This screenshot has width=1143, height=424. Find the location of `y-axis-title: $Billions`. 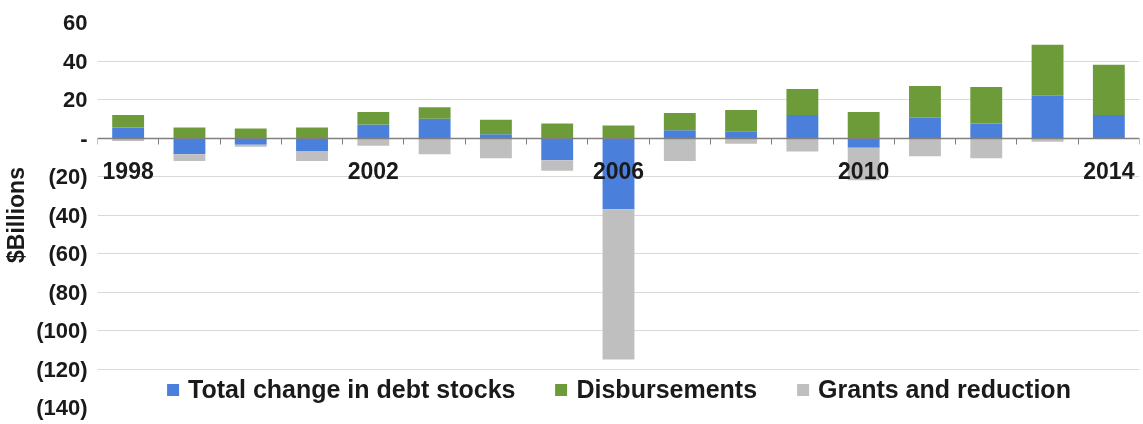

y-axis-title: $Billions is located at coordinates (16, 215).